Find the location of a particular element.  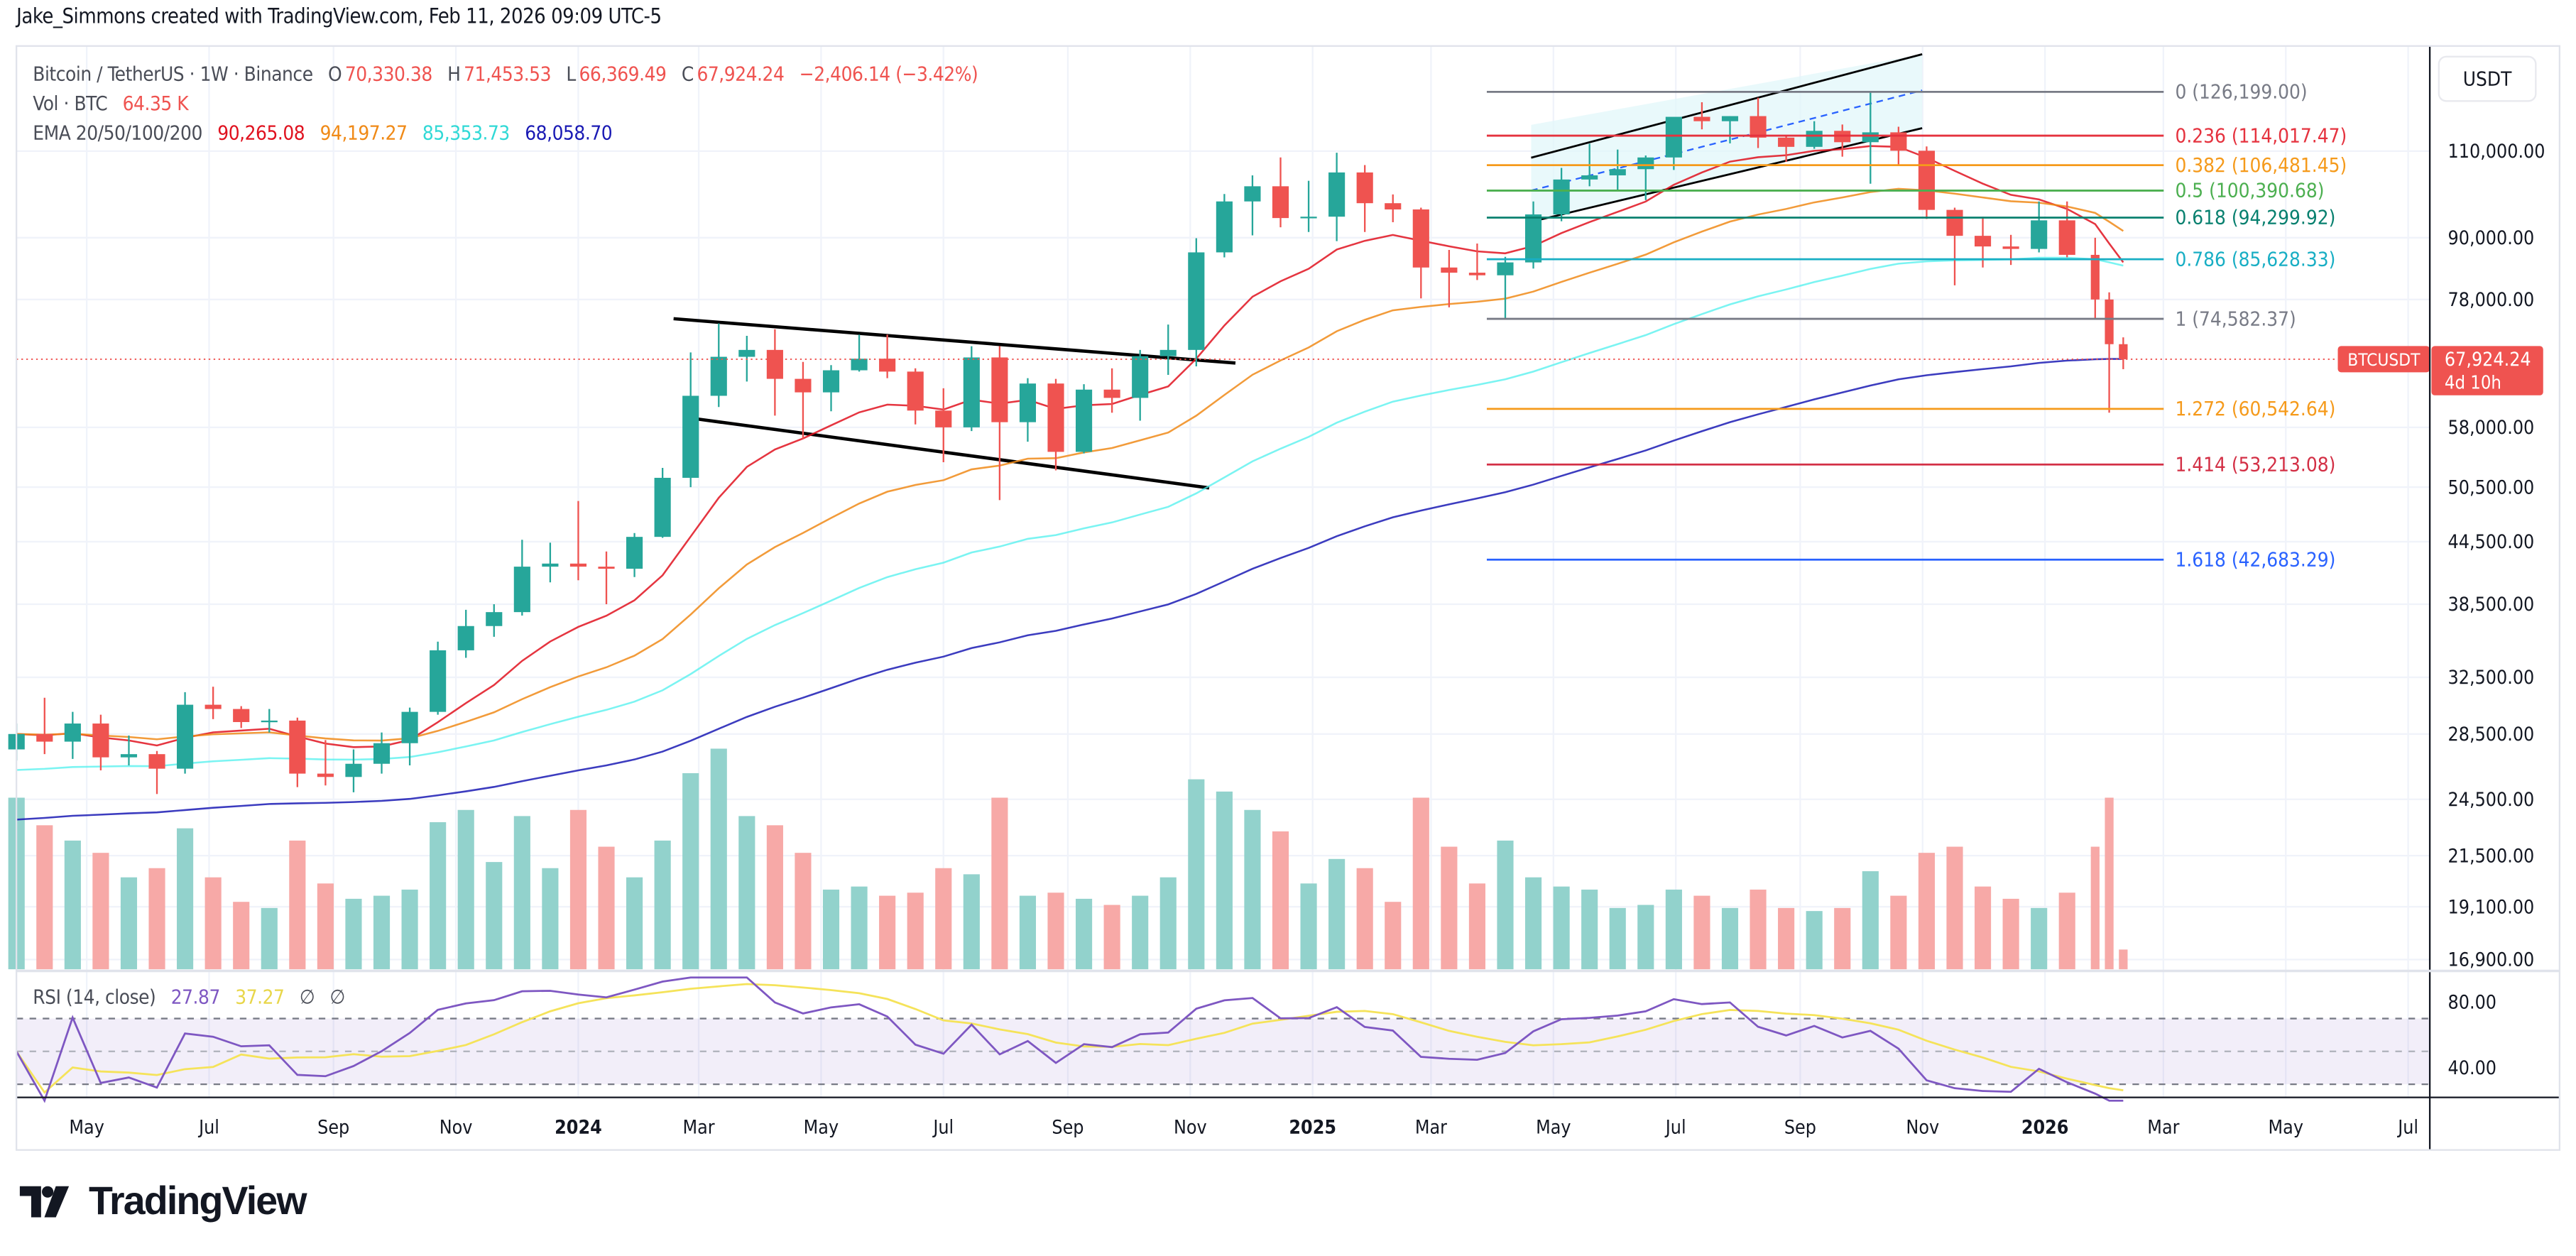

last-price-countdown: 4d 10h is located at coordinates (2473, 383).